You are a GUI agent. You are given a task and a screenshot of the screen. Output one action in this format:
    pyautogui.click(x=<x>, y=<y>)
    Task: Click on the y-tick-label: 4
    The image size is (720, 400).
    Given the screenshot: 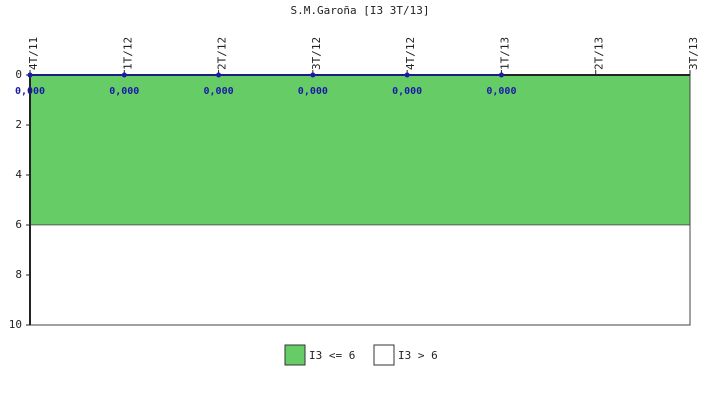 What is the action you would take?
    pyautogui.click(x=18, y=174)
    